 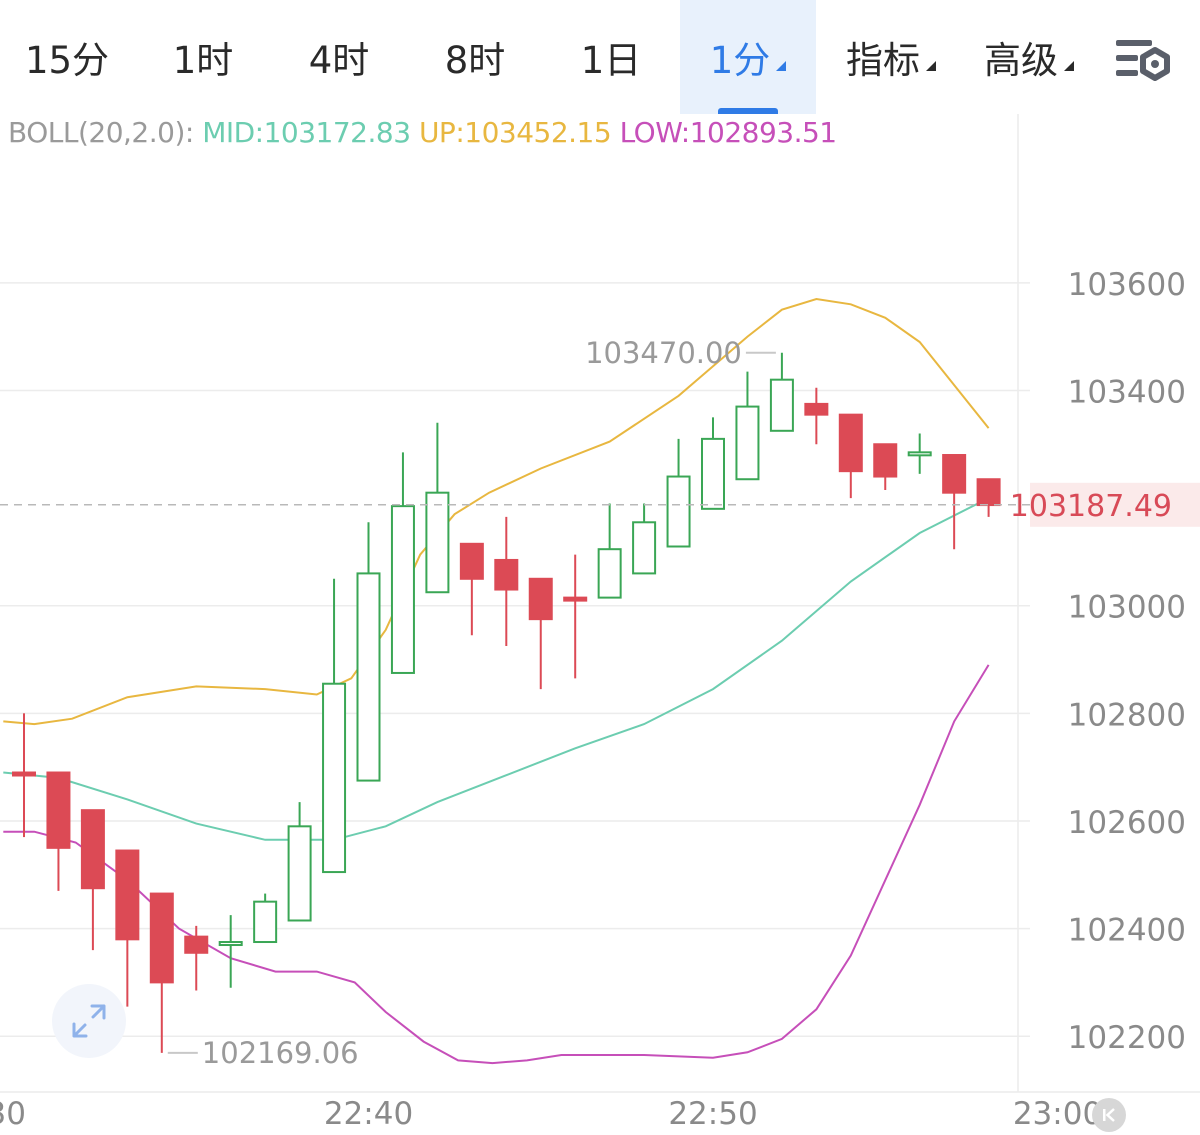 What do you see at coordinates (203, 60) in the screenshot?
I see `tab-1h-label: 1时` at bounding box center [203, 60].